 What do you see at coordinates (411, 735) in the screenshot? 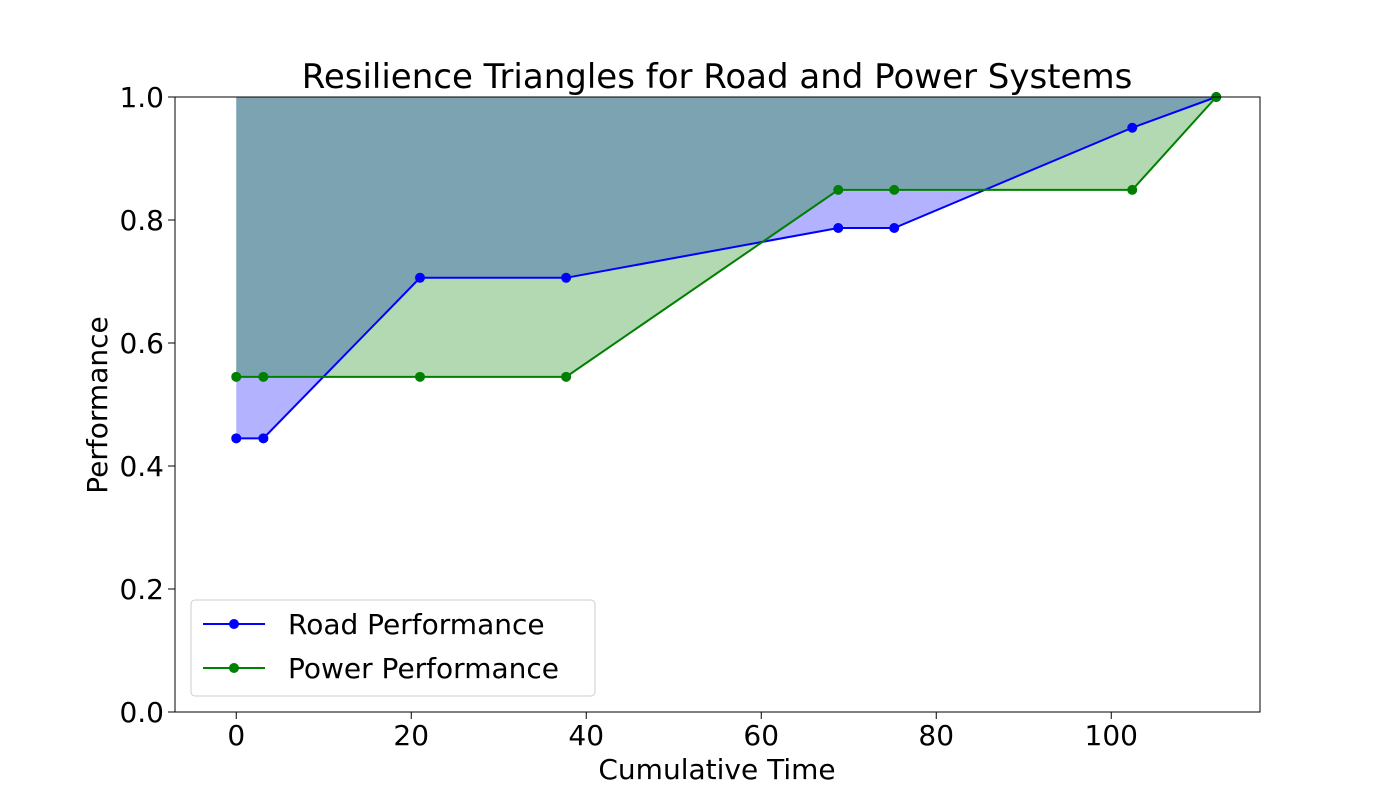
I see `x-tick-label: 20` at bounding box center [411, 735].